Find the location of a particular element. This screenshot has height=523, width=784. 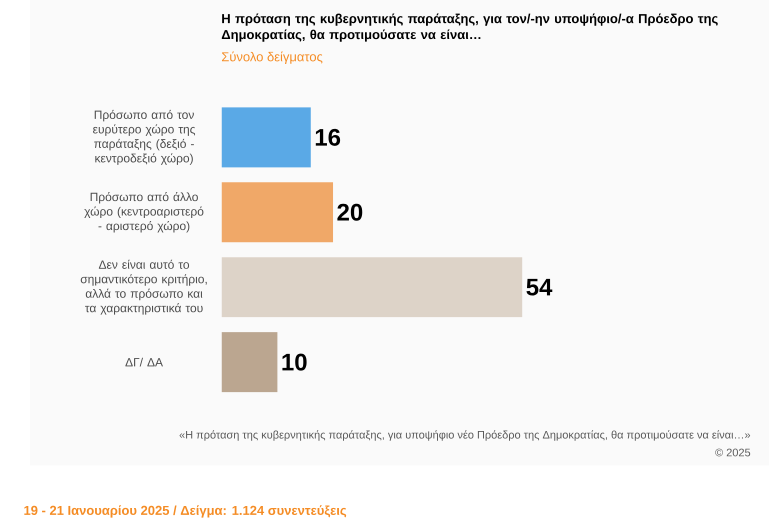

data-label: 16 is located at coordinates (328, 137).